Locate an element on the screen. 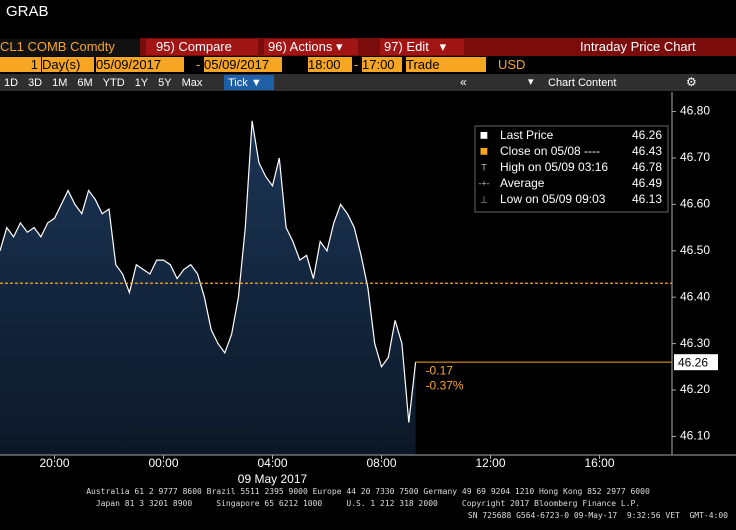  tabs: 1D 3D 1M 6M YTD 1Y 5Y Max is located at coordinates (108, 83).